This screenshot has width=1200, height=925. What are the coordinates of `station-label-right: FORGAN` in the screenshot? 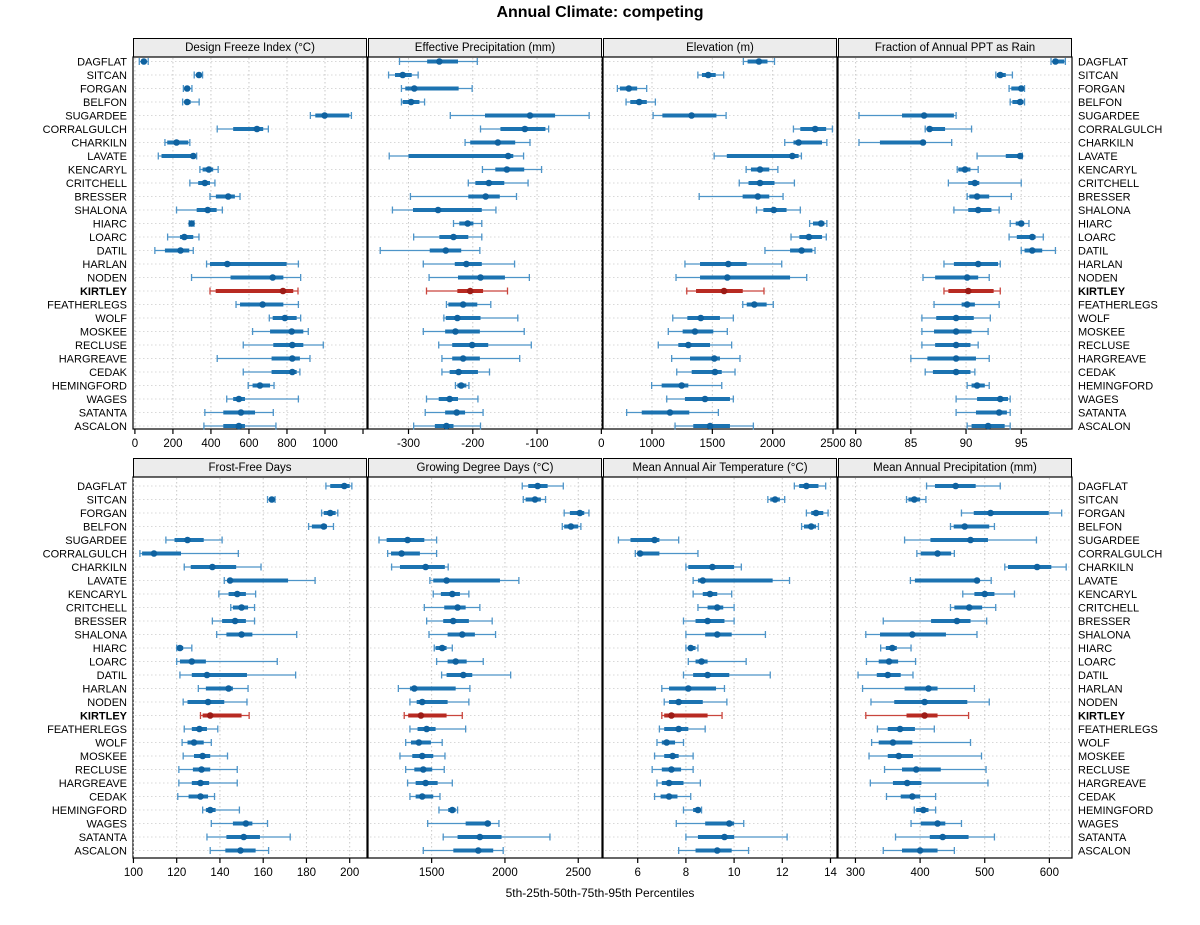 It's located at (1101, 514).